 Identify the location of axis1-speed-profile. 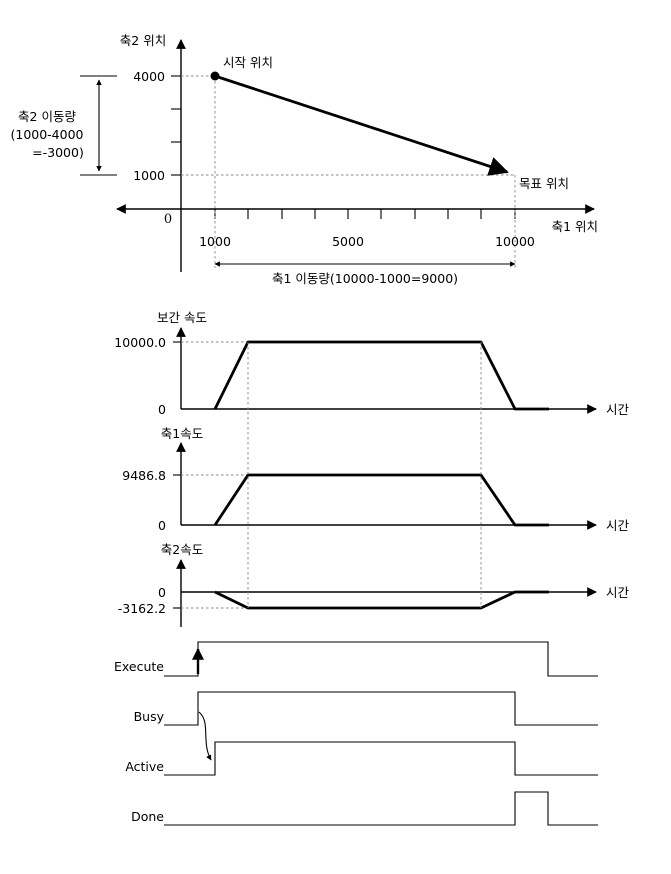
(381, 500).